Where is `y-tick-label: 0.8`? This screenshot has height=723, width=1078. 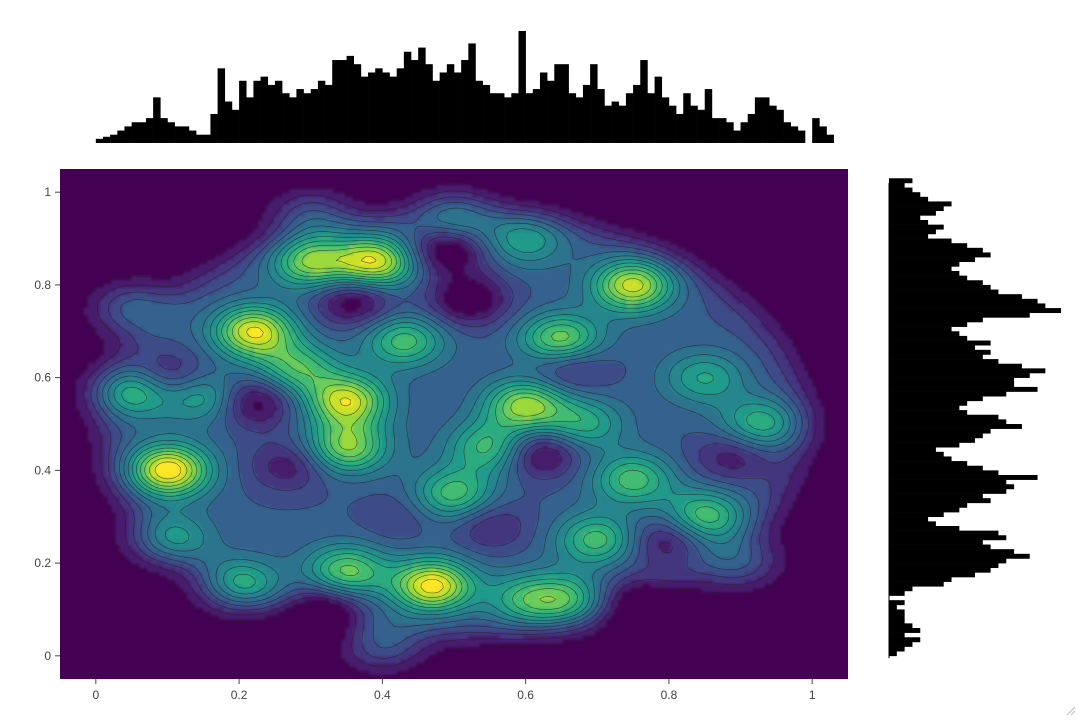
y-tick-label: 0.8 is located at coordinates (42, 285).